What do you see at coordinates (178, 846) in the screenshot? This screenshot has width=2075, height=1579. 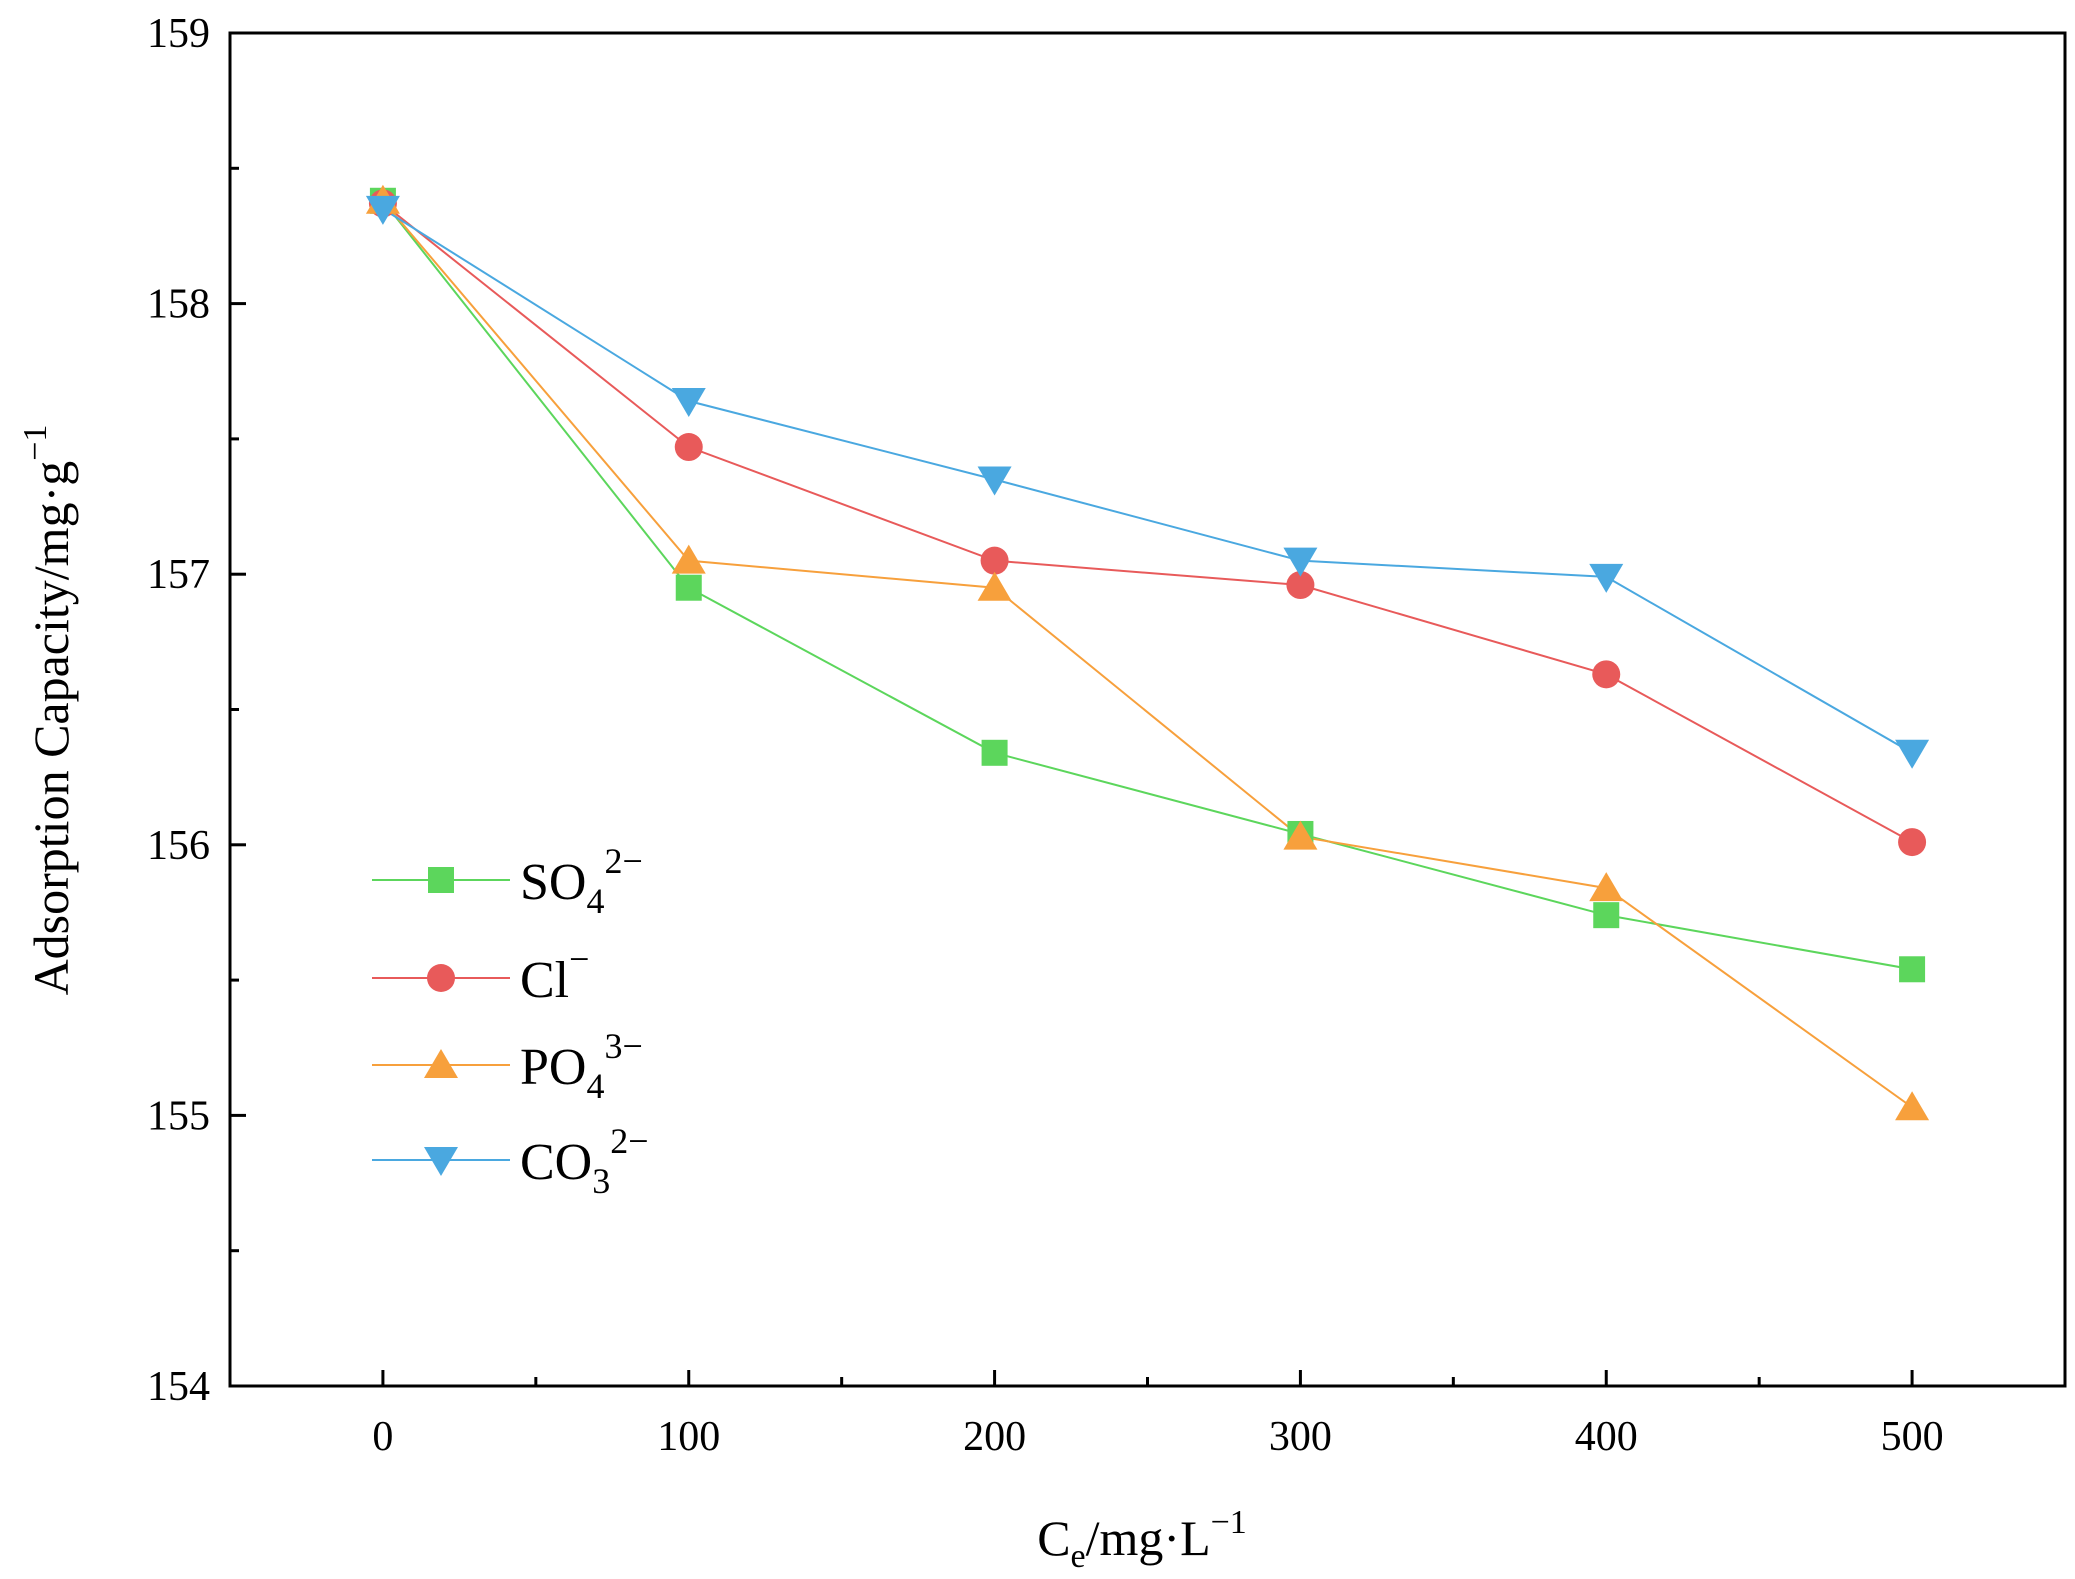 I see `y-tick-label: 156` at bounding box center [178, 846].